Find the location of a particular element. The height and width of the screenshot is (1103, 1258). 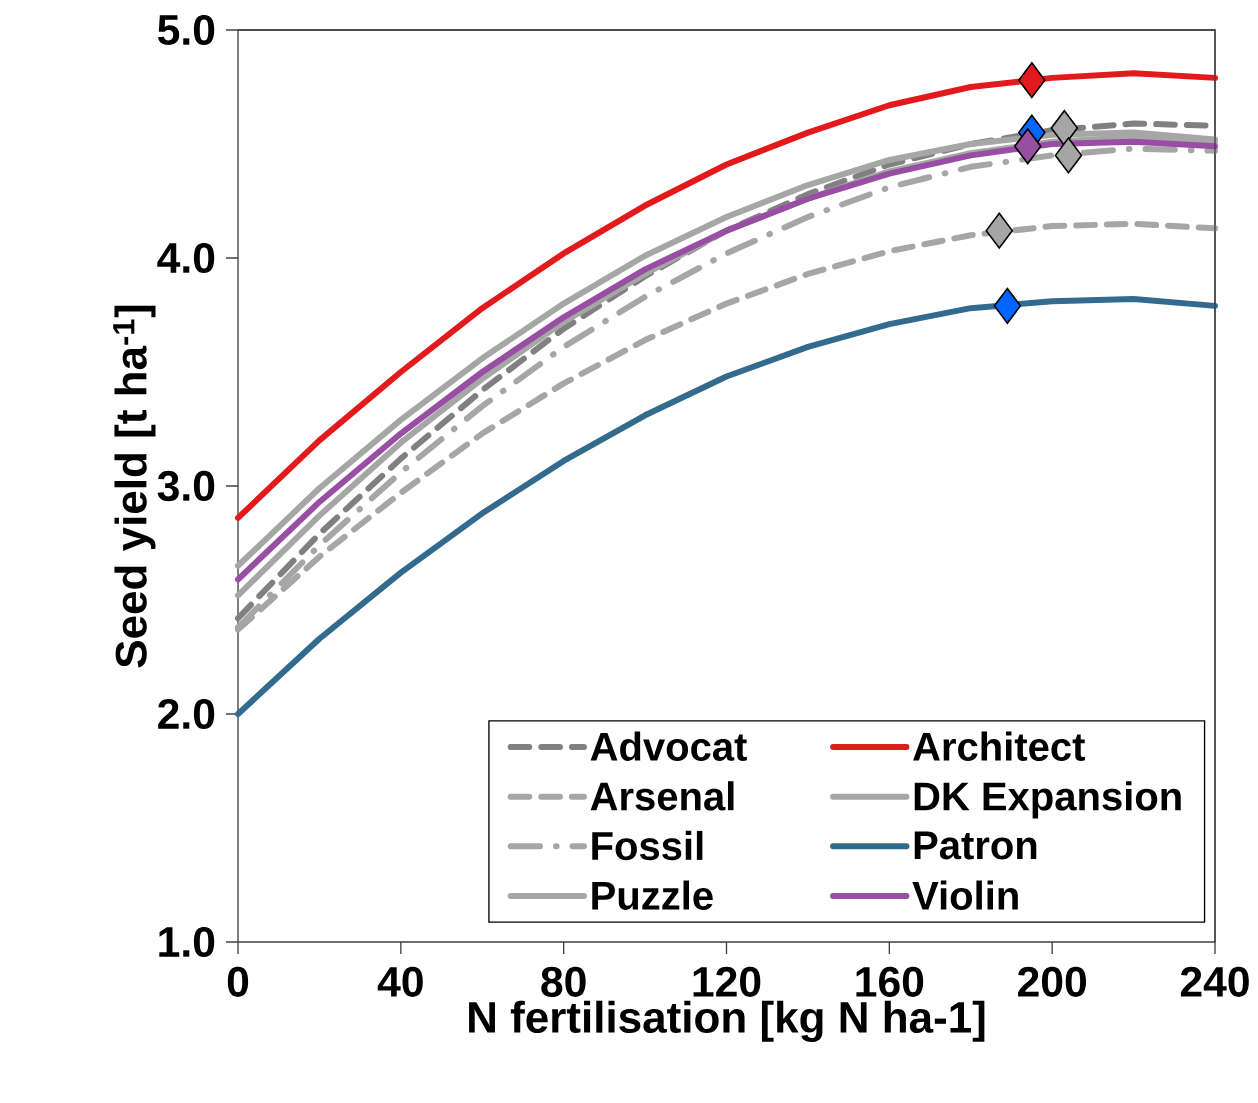

y-axis-title: Seed yield [t ha$^{-1}$] is located at coordinates (134, 486).